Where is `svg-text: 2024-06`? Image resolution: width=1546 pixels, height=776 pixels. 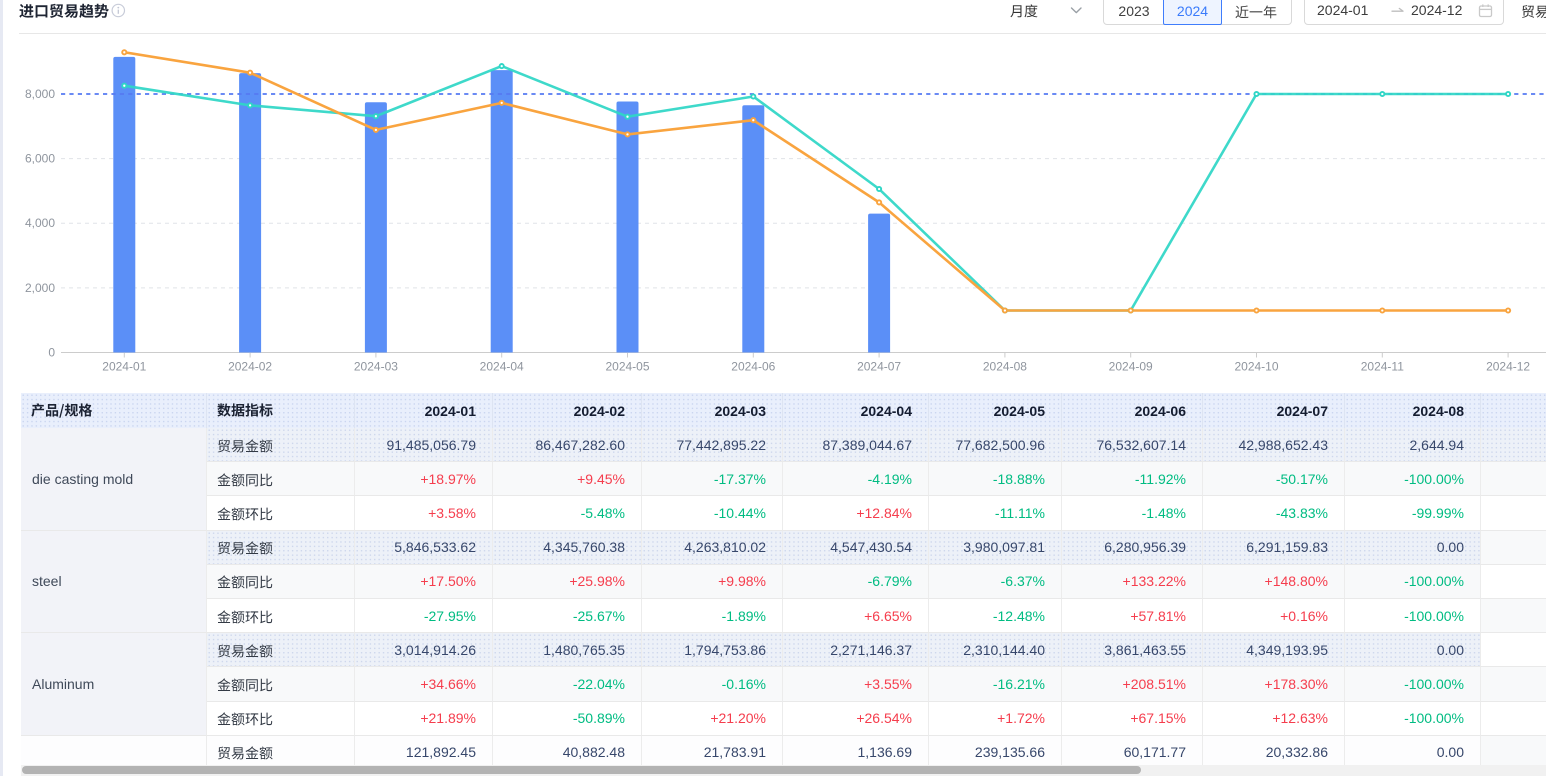
svg-text: 2024-06 is located at coordinates (753, 367).